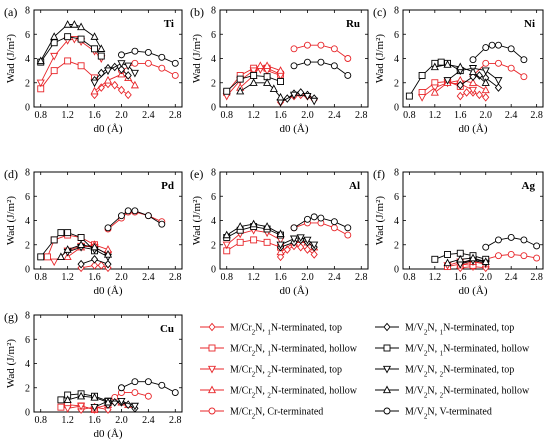 The width and height of the screenshot is (550, 442). I want to click on panel-element-label: Ti, so click(169, 24).